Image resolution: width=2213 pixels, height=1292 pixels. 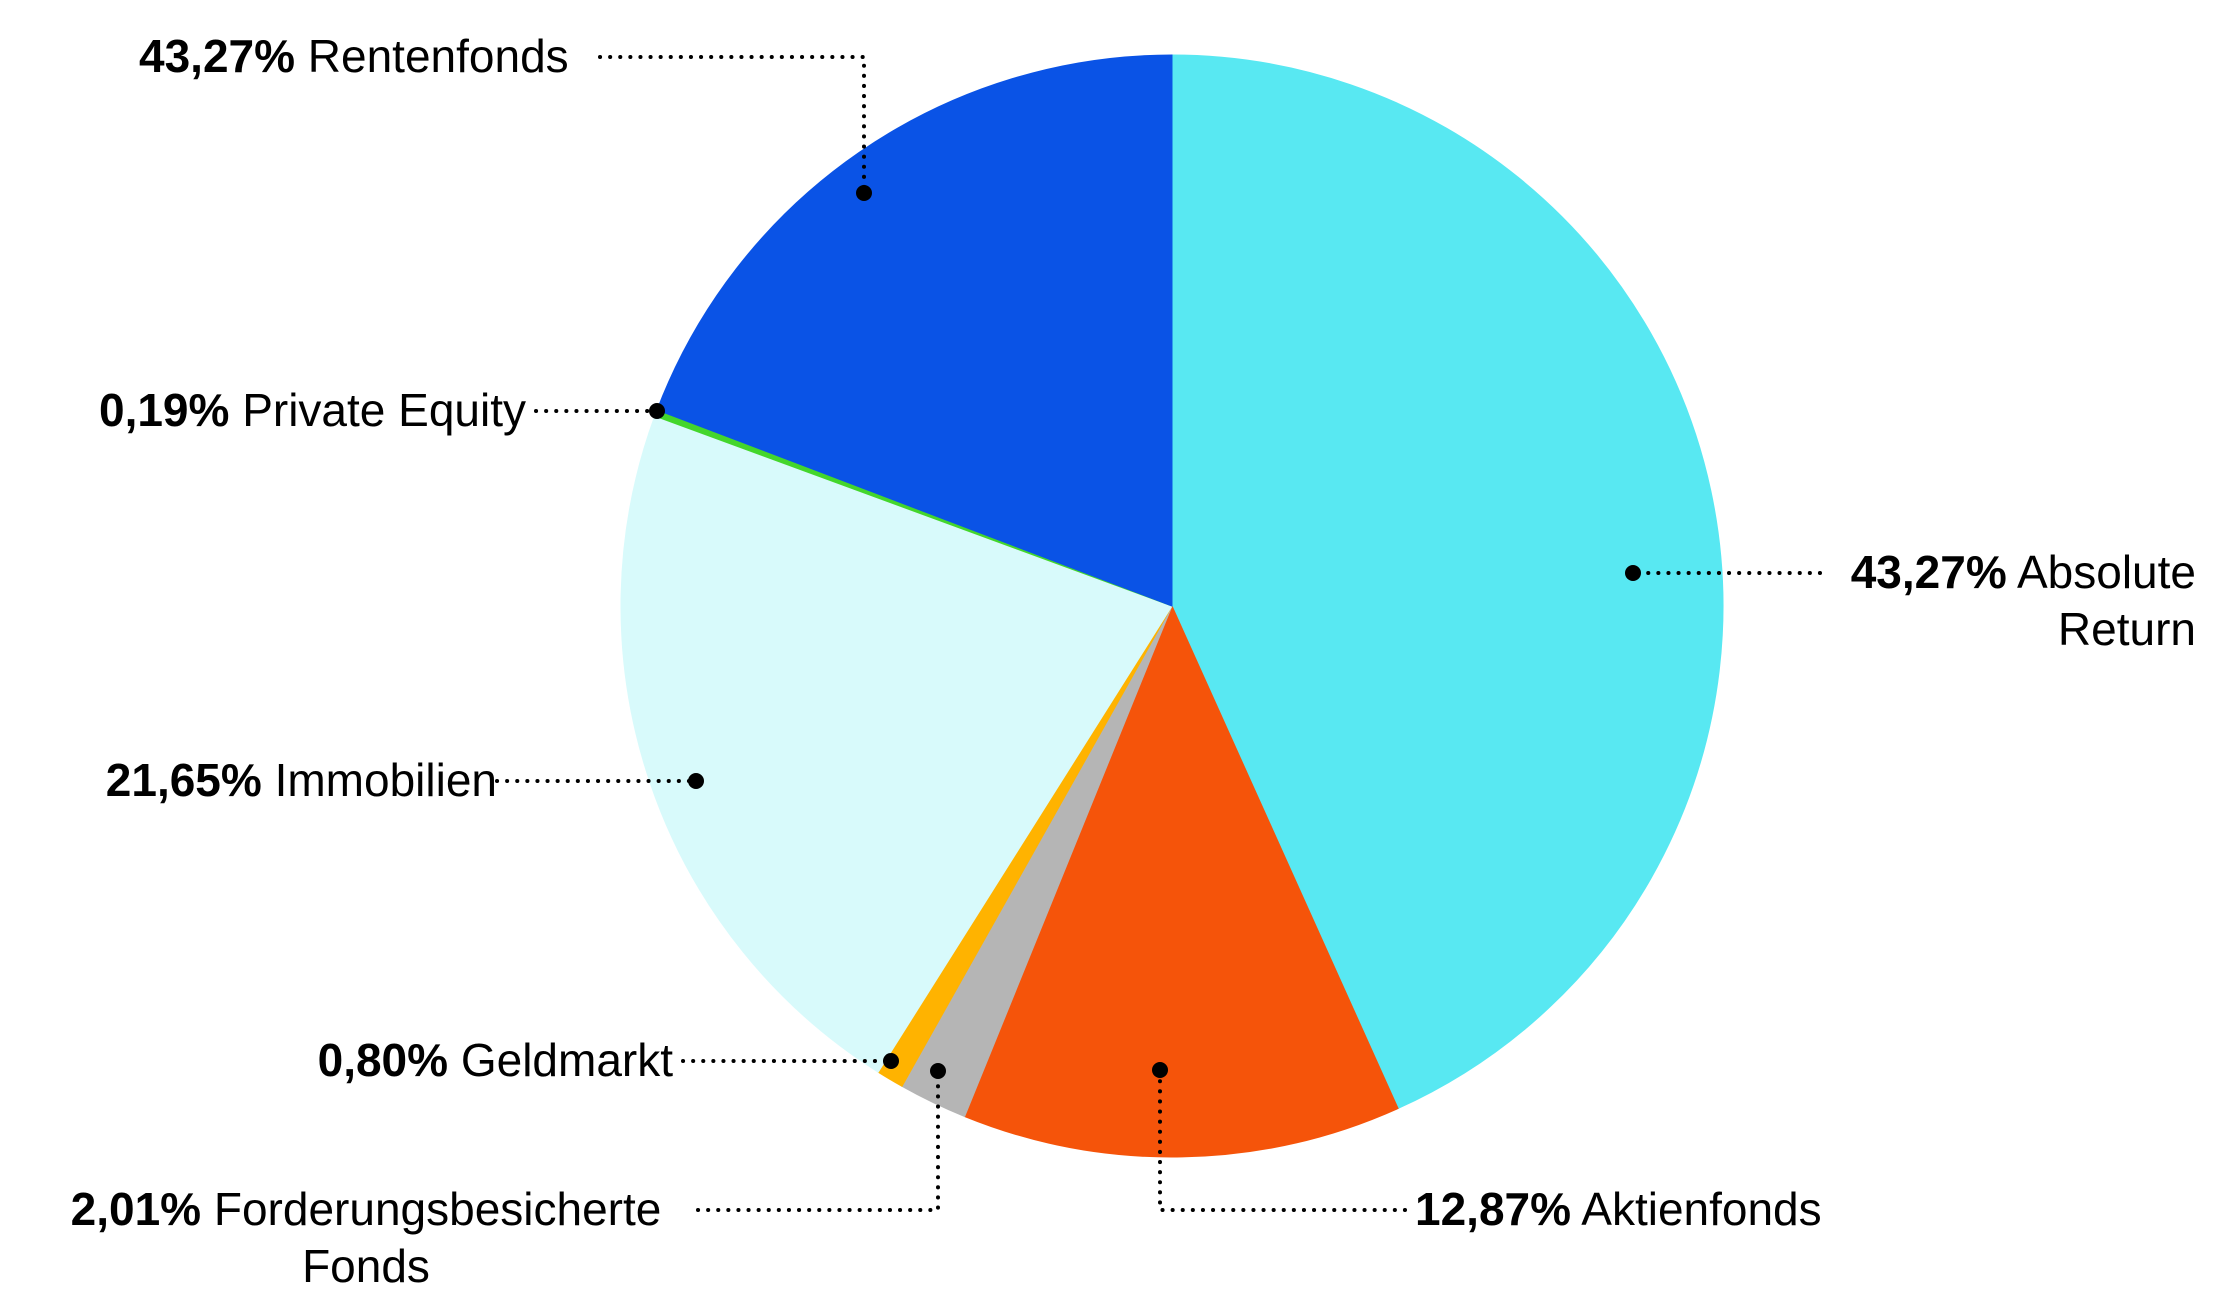 I want to click on category-name: Immobilien, so click(x=385, y=780).